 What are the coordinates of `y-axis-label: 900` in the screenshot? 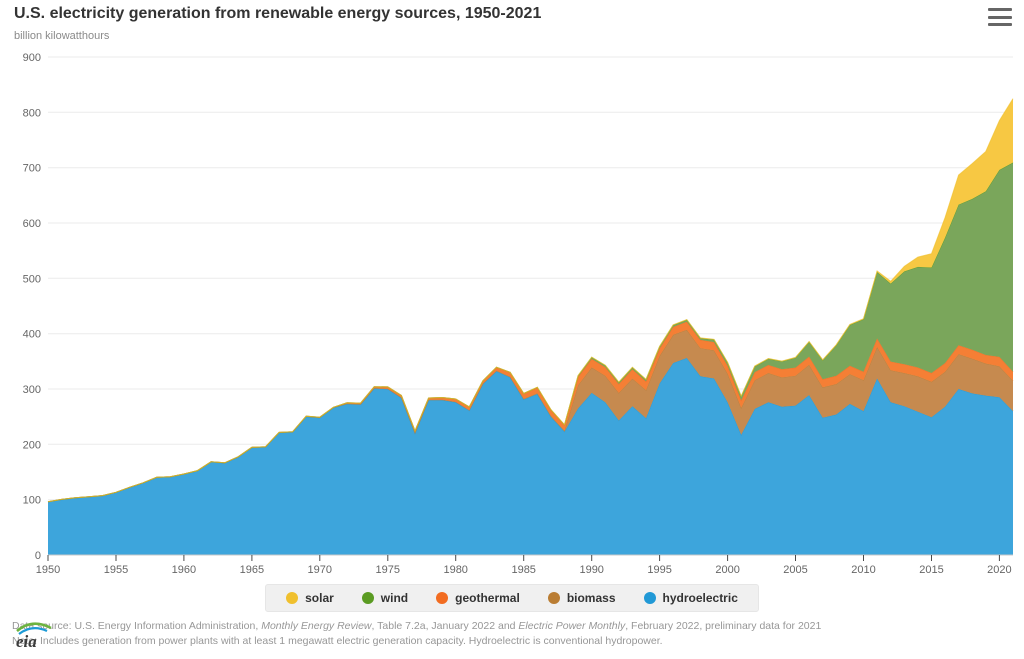 It's located at (32, 58).